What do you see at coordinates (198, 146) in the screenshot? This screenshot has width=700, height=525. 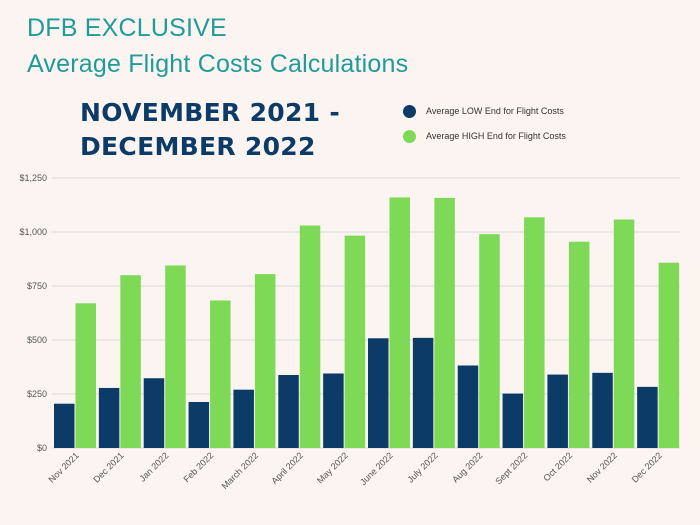 I see `period-line-2: DECEMBER 2022` at bounding box center [198, 146].